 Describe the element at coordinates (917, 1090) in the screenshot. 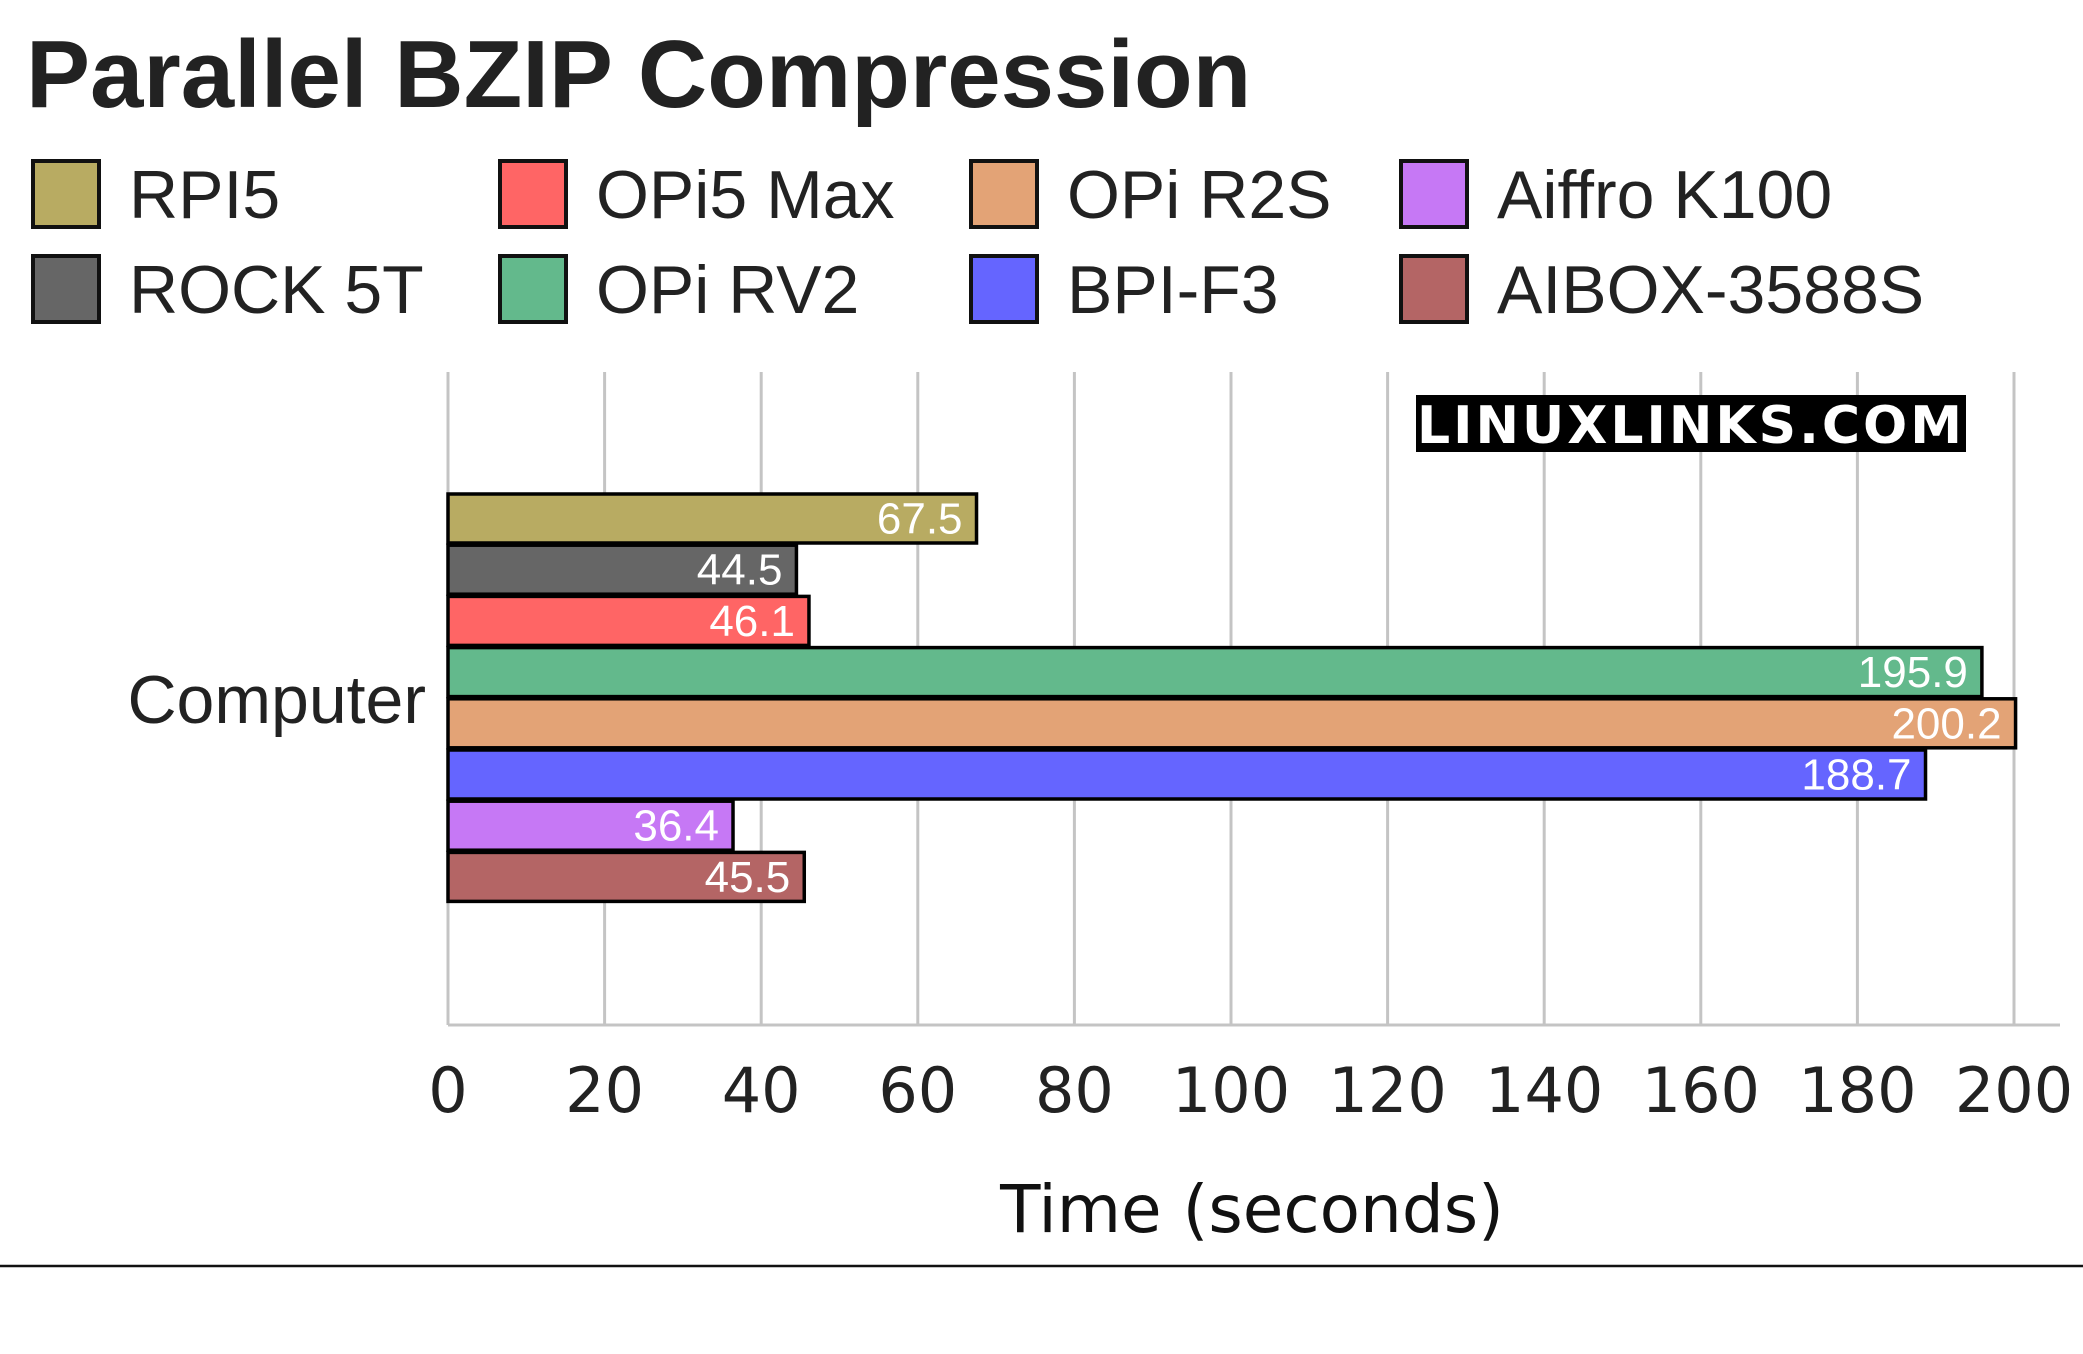

I see `x-tick-label-60: 60` at that location.